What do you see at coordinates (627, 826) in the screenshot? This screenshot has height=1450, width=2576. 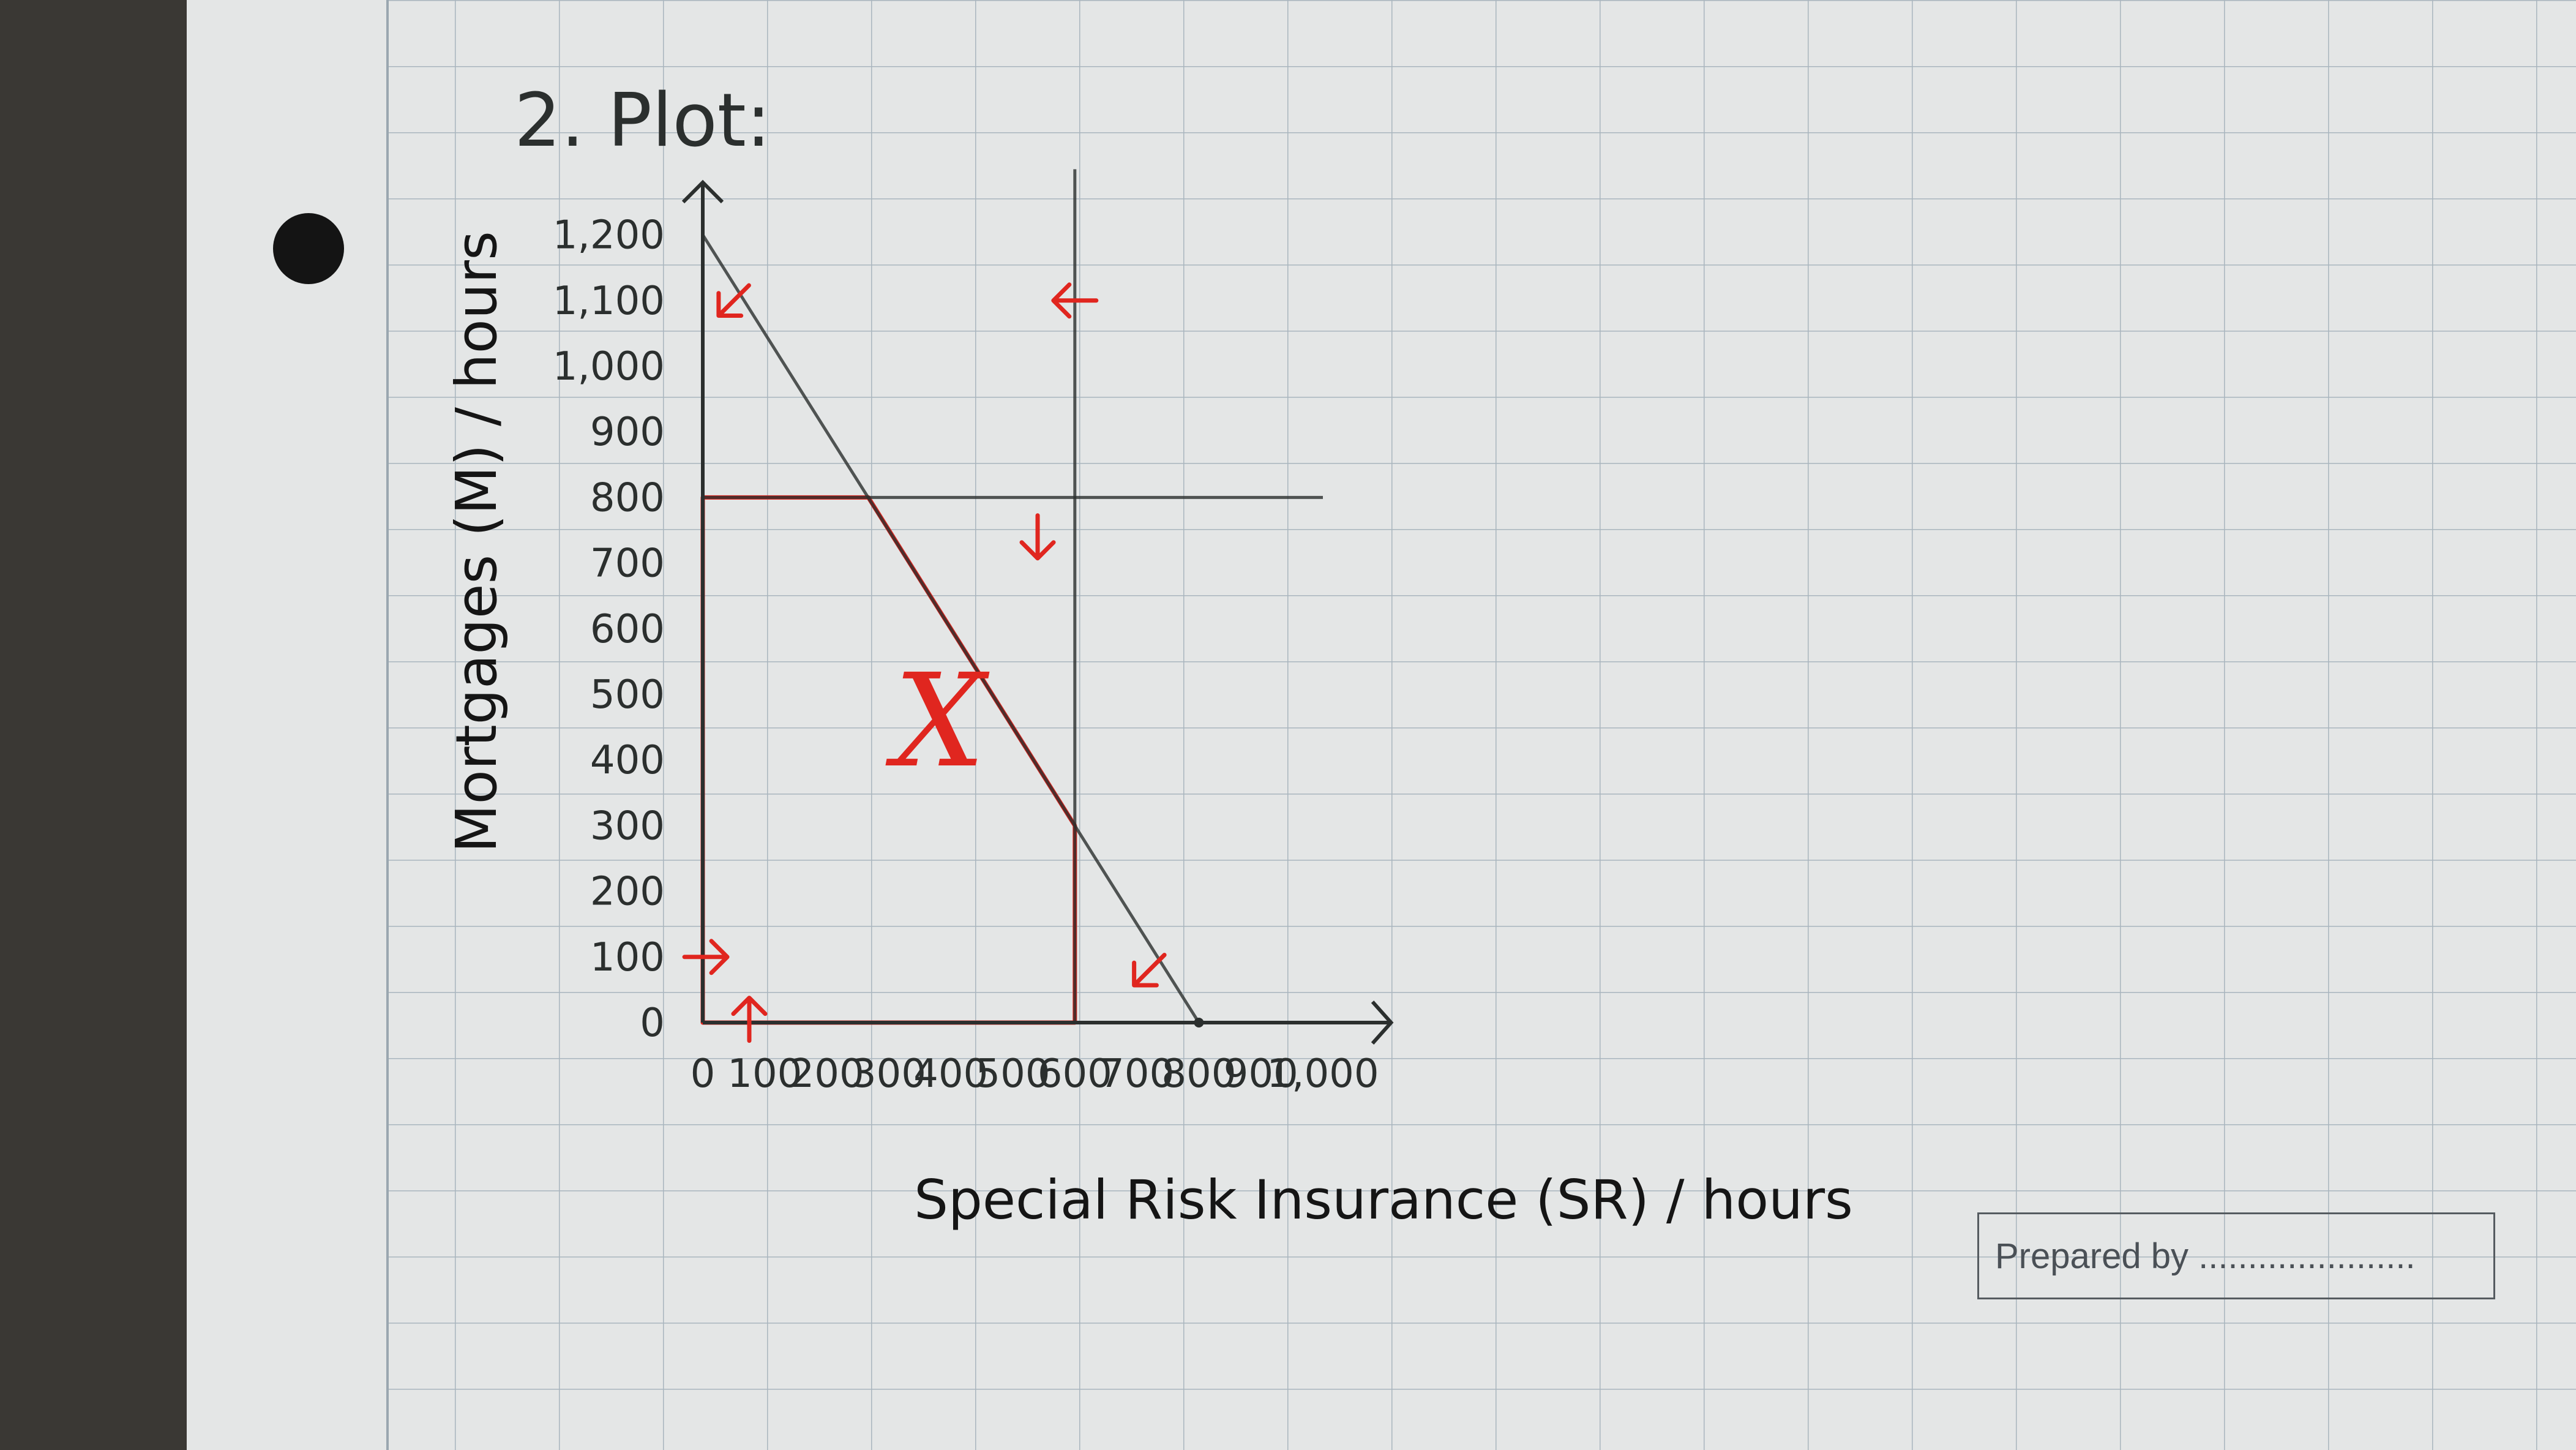 I see `y-tick-label: 300` at bounding box center [627, 826].